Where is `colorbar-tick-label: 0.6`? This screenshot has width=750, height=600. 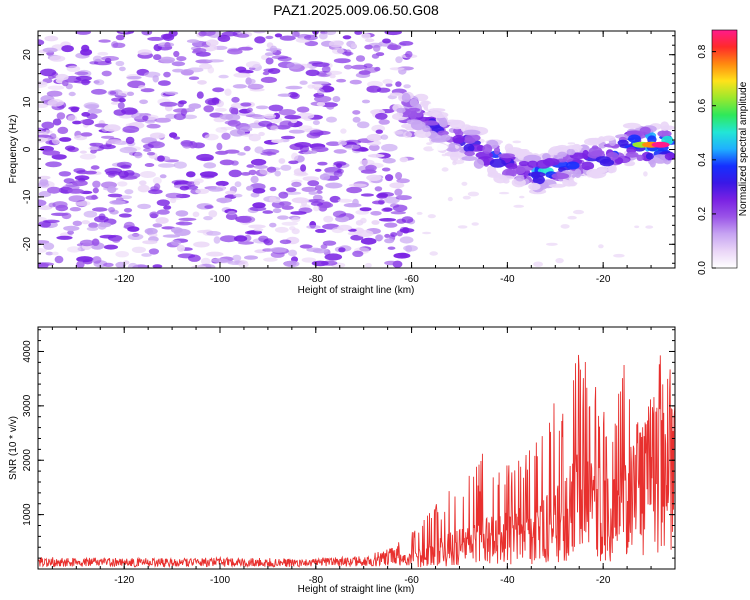 colorbar-tick-label: 0.6 is located at coordinates (702, 105).